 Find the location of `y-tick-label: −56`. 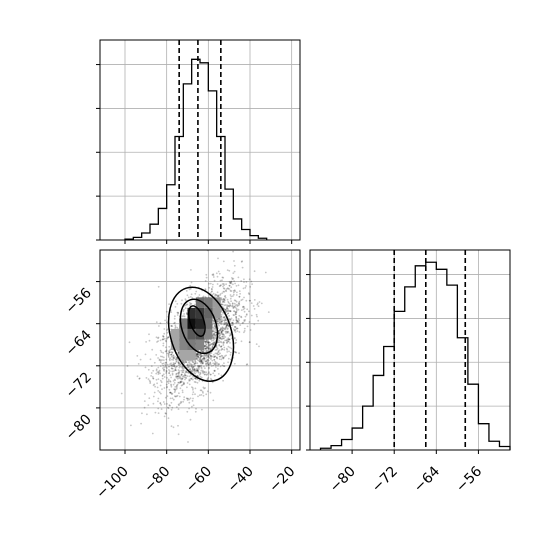

y-tick-label: −56 is located at coordinates (79, 301).